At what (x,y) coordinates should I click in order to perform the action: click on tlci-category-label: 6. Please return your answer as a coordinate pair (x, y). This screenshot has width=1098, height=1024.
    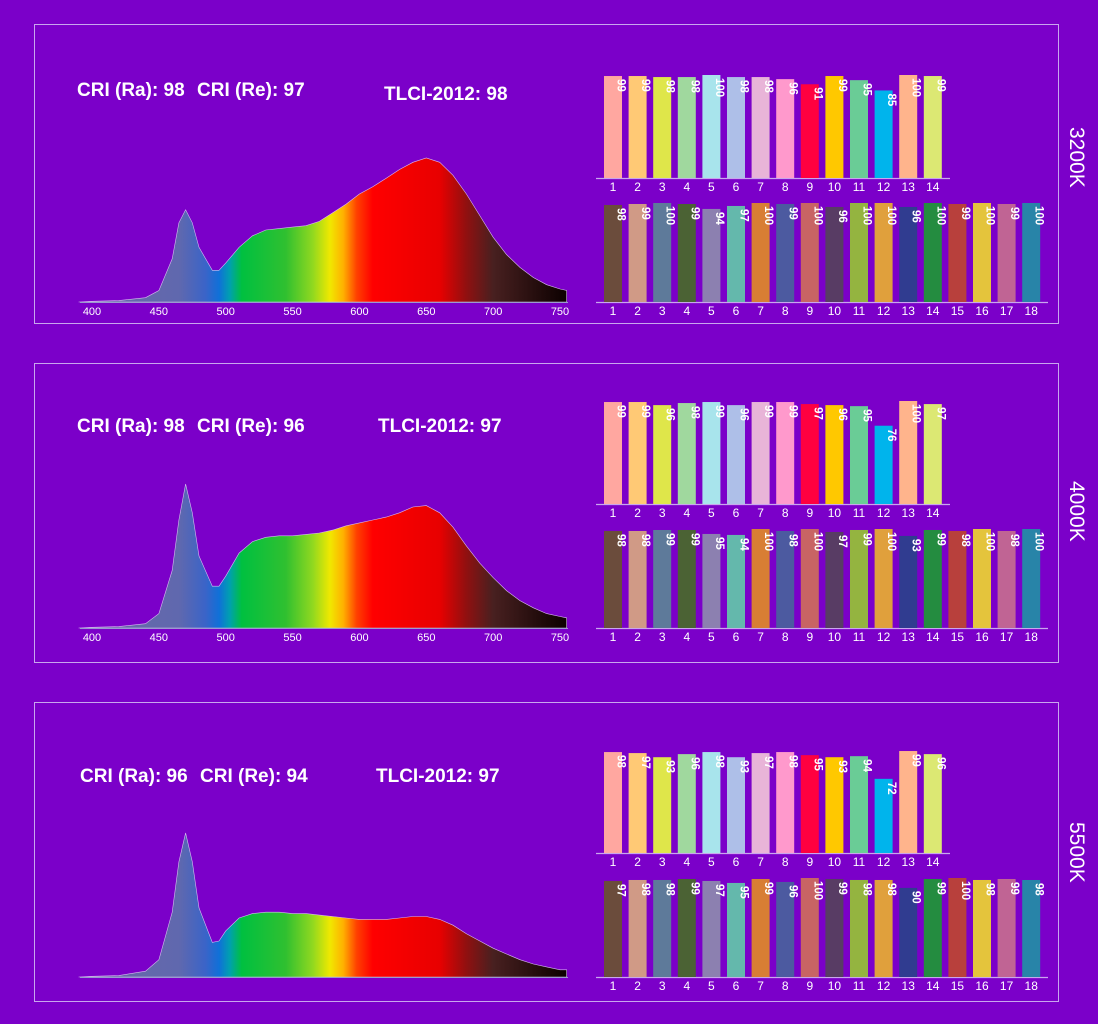
    Looking at the image, I should click on (736, 637).